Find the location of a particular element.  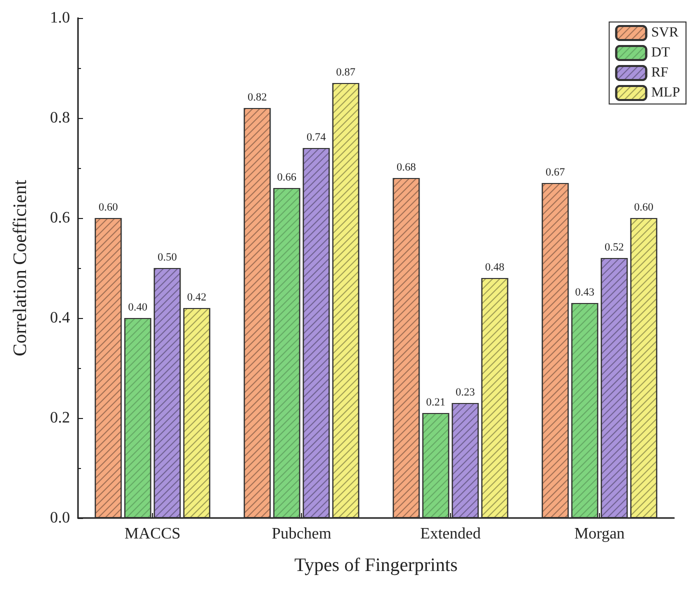

x-tick-label: Pubchem is located at coordinates (302, 534).